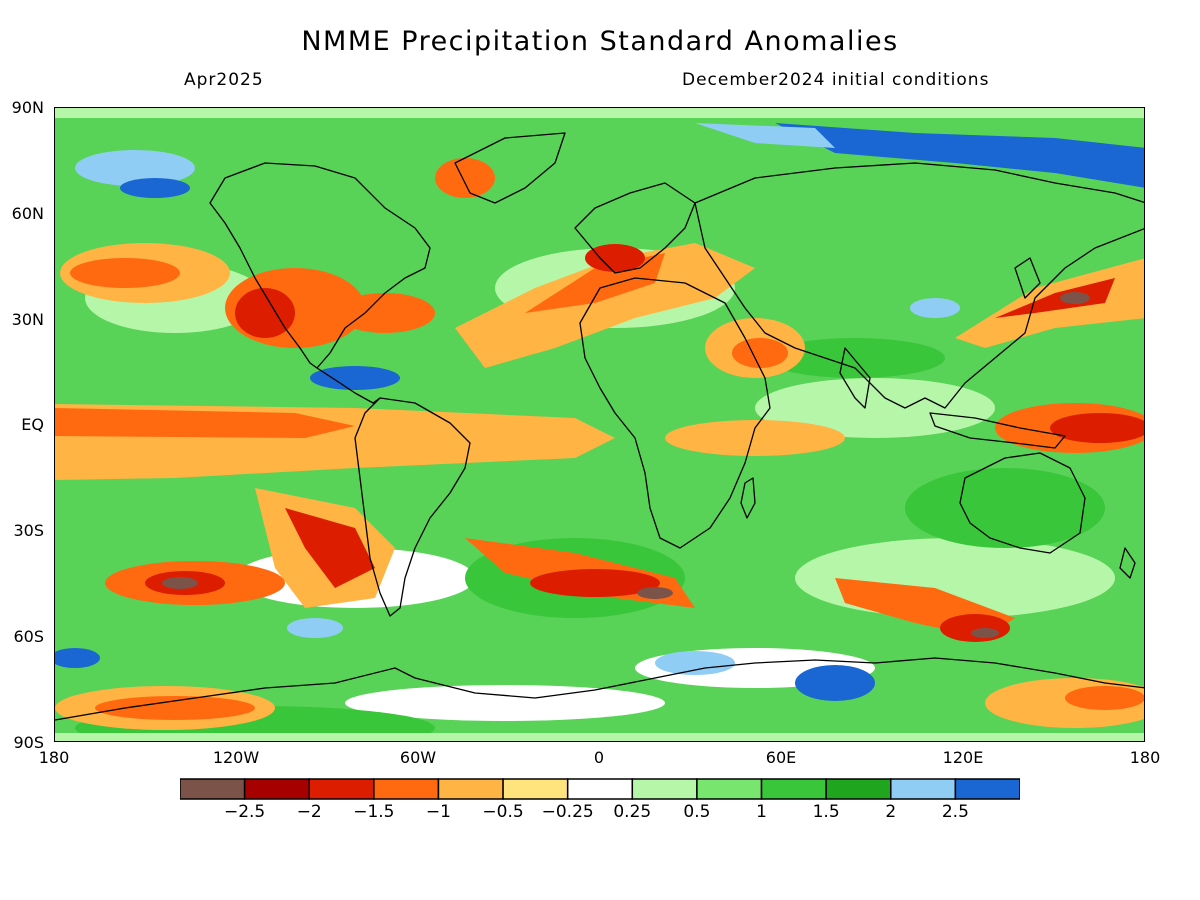 This screenshot has height=900, width=1200. What do you see at coordinates (224, 80) in the screenshot?
I see `forecast-month: Apr2025` at bounding box center [224, 80].